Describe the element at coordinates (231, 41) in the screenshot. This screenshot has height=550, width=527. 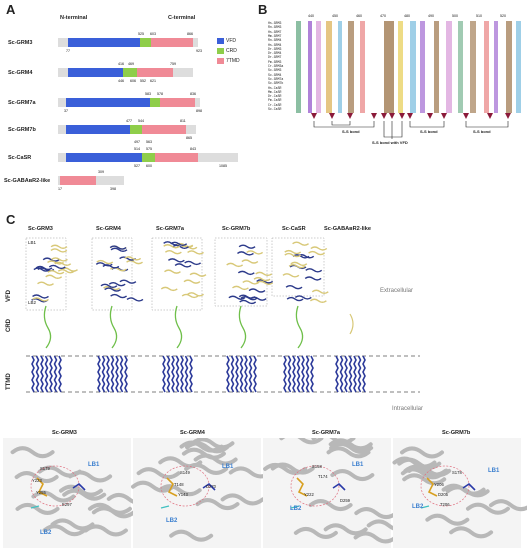
I see `legend-vfd: VFD` at that location.